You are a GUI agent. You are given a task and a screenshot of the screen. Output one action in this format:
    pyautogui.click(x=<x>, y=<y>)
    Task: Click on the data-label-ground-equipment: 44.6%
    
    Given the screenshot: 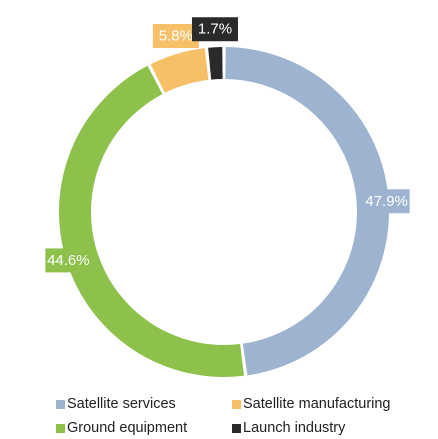 What is the action you would take?
    pyautogui.click(x=68, y=260)
    